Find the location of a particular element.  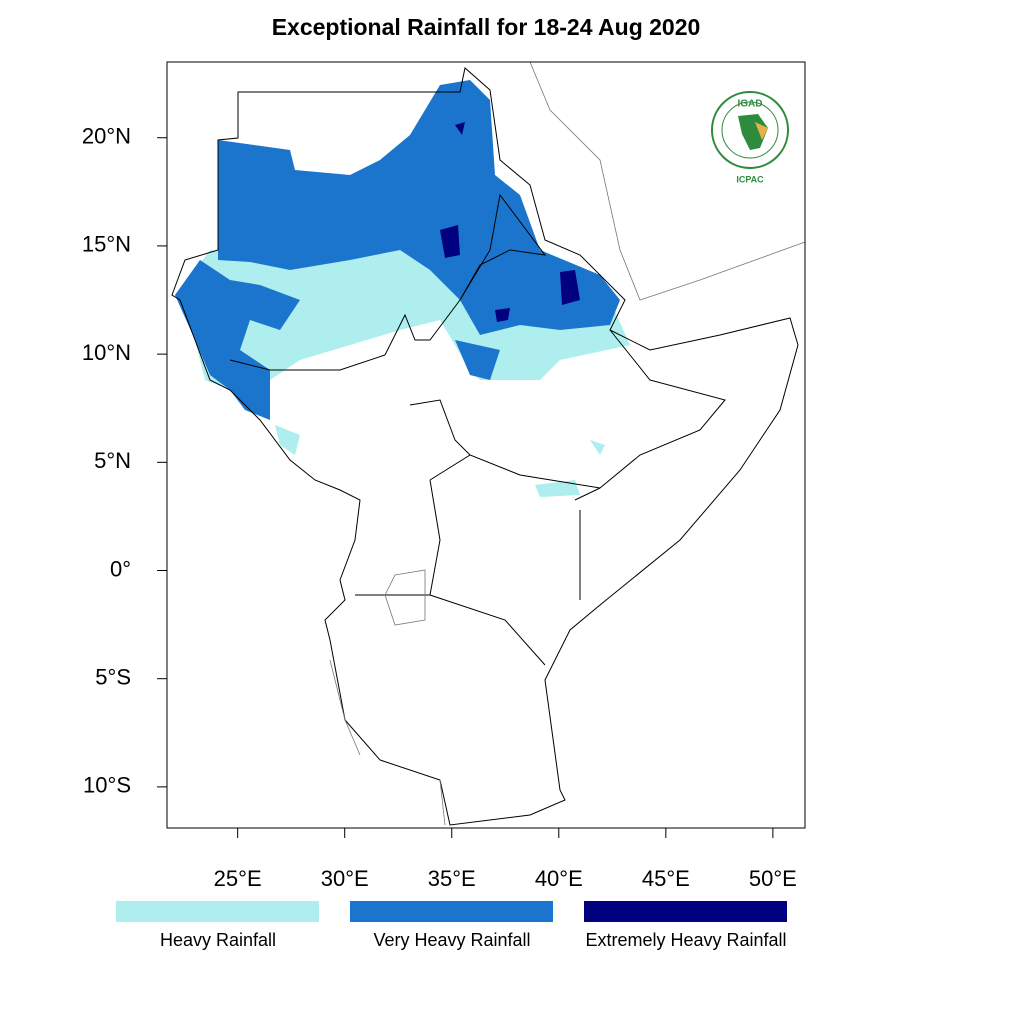

y-tick-label: 20°N is located at coordinates (106, 136).